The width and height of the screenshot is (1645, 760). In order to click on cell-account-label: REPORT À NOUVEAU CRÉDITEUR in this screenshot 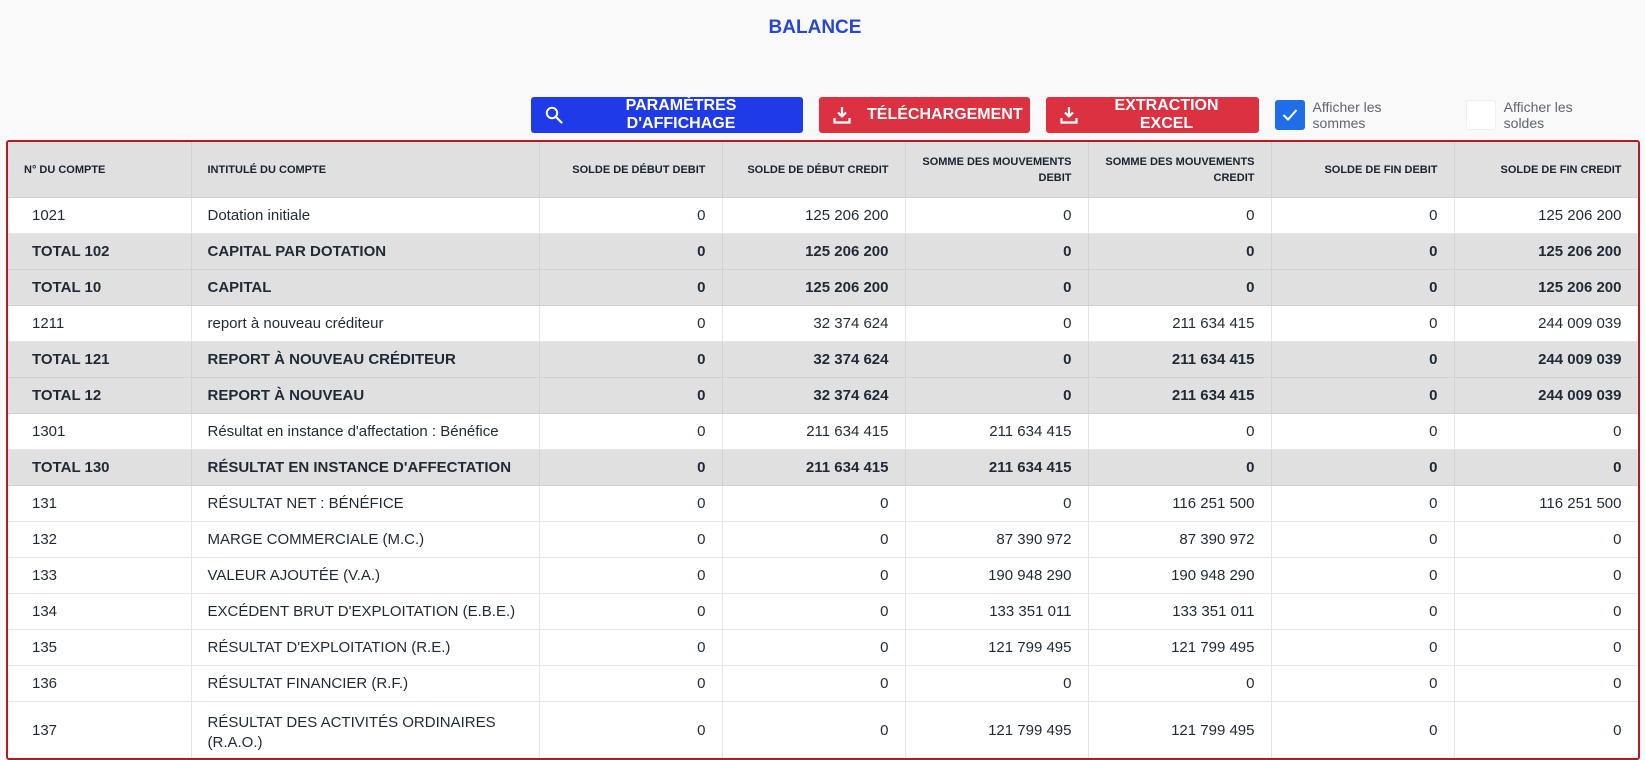, I will do `click(365, 359)`.